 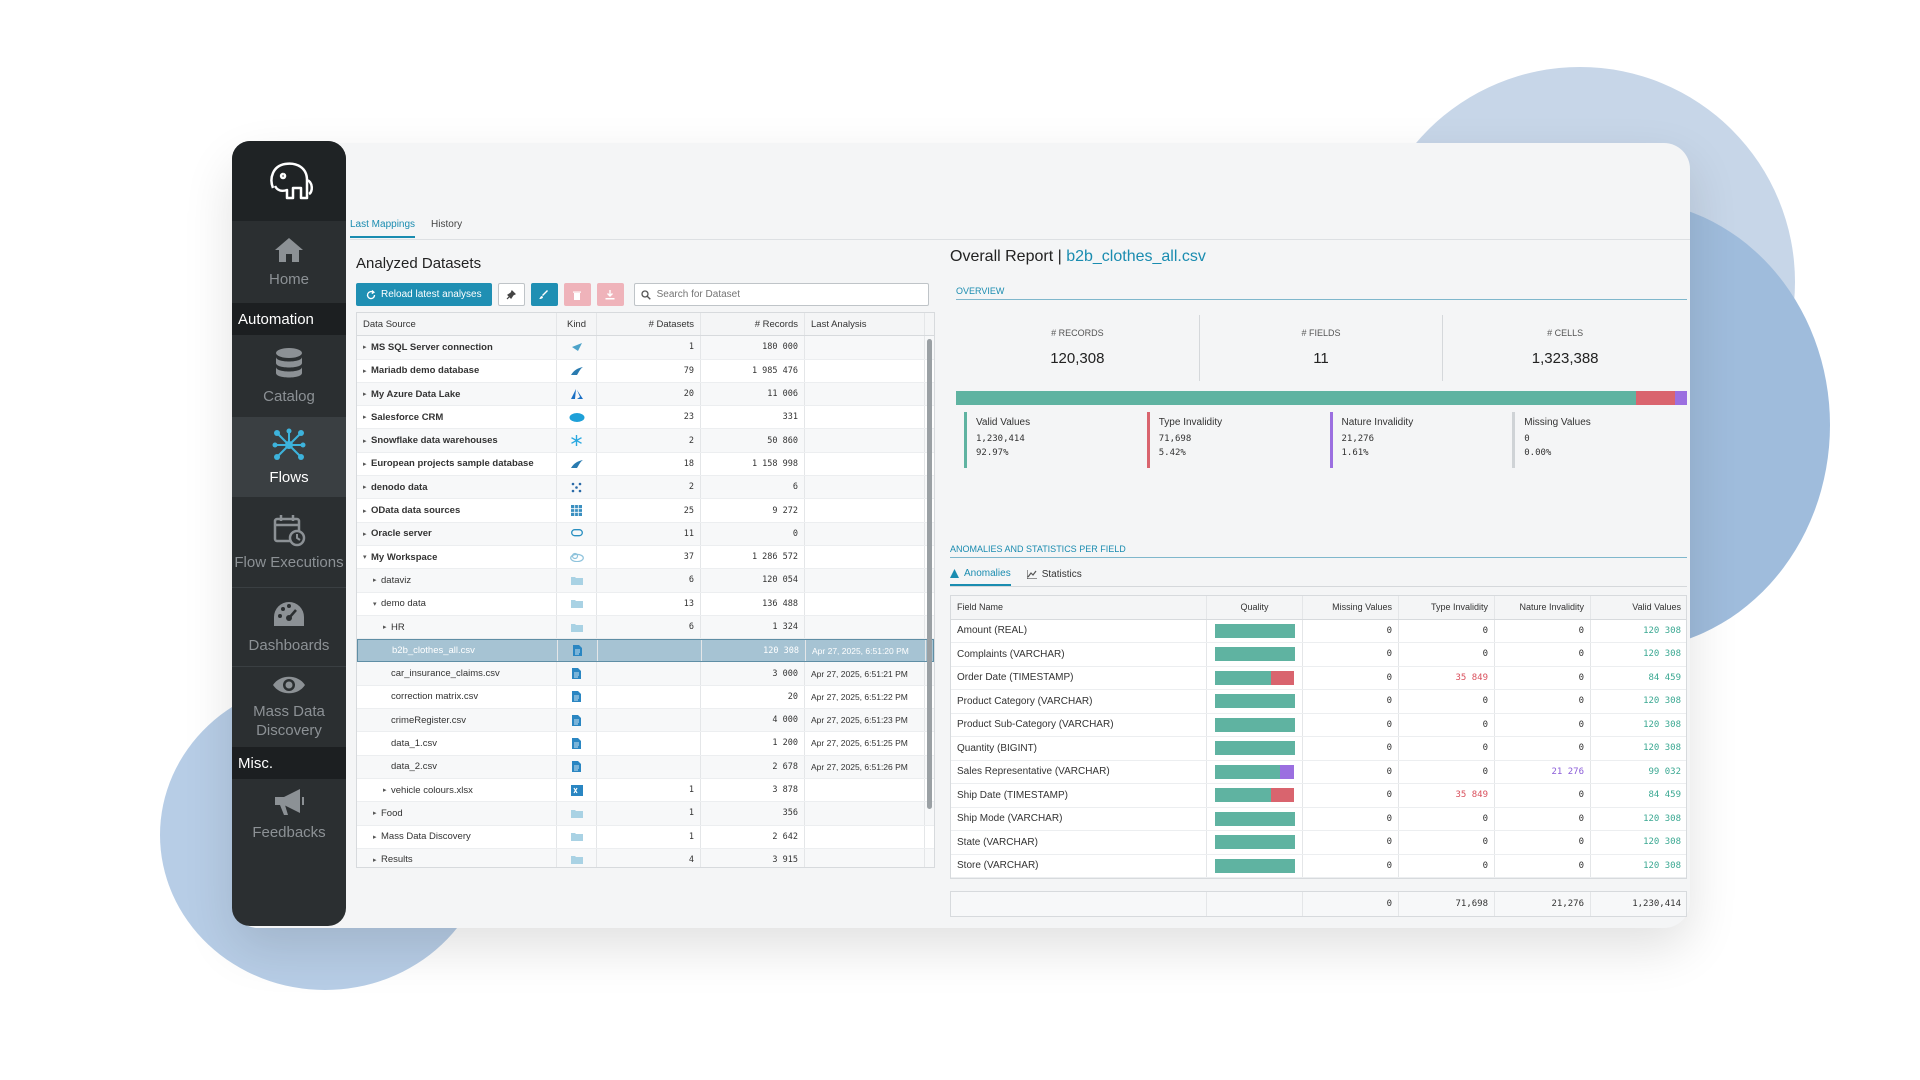 What do you see at coordinates (980, 577) in the screenshot?
I see `tab-anomalies: Anomalies` at bounding box center [980, 577].